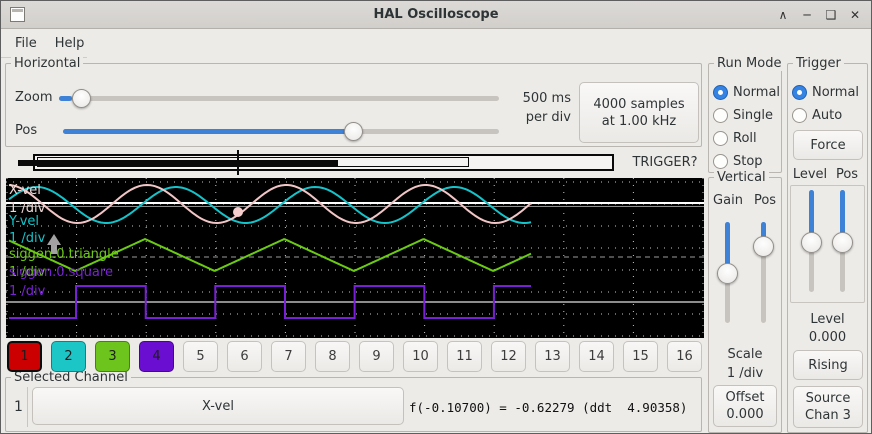 This screenshot has width=872, height=434. What do you see at coordinates (741, 177) in the screenshot?
I see `vertical-frame-label: Vertical` at bounding box center [741, 177].